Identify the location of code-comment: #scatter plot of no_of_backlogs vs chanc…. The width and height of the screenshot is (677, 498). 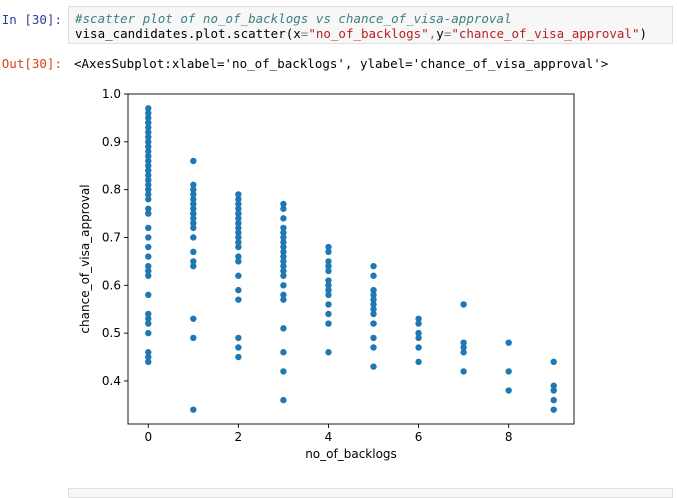
(293, 18).